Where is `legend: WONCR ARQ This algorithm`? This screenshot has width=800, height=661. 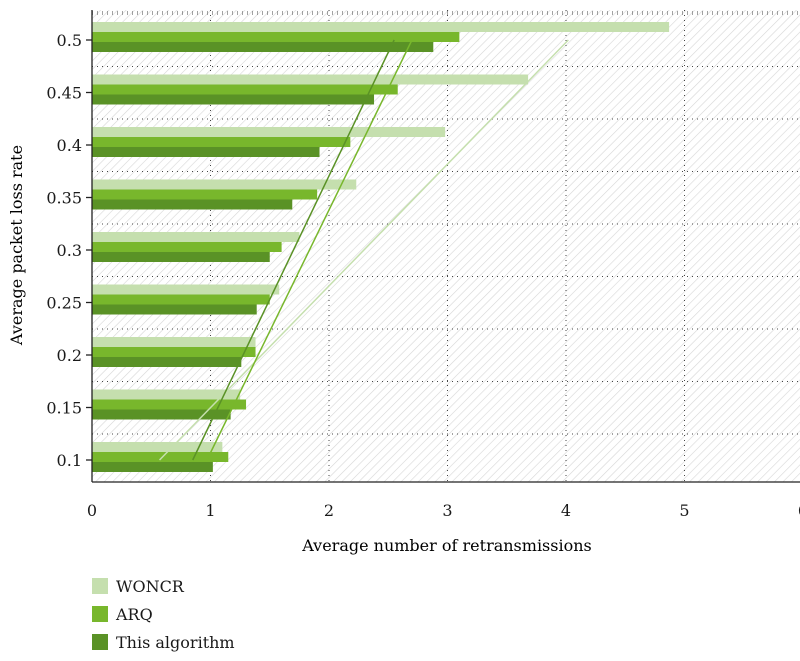 legend: WONCR ARQ This algorithm is located at coordinates (163, 614).